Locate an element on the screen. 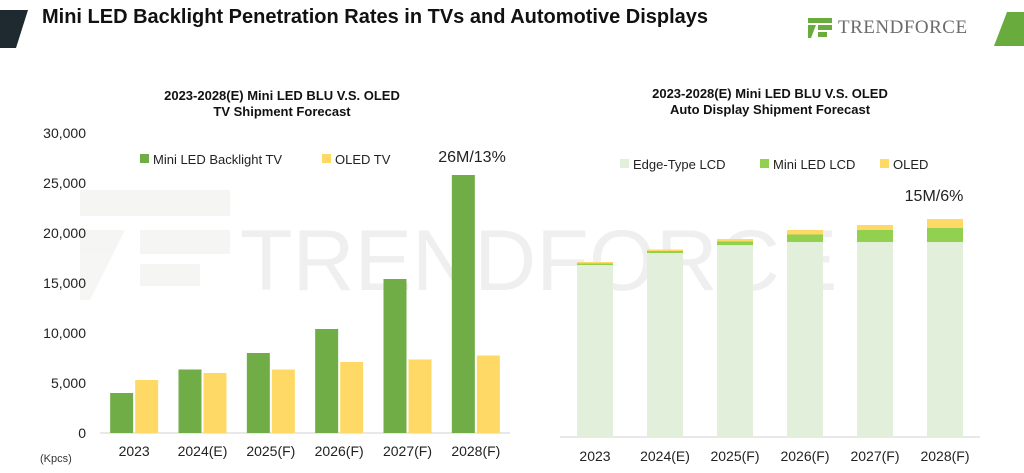  auto-chart-title-line1: 2023-2028(E) Mini LED BLU V.S. OLED is located at coordinates (770, 93).